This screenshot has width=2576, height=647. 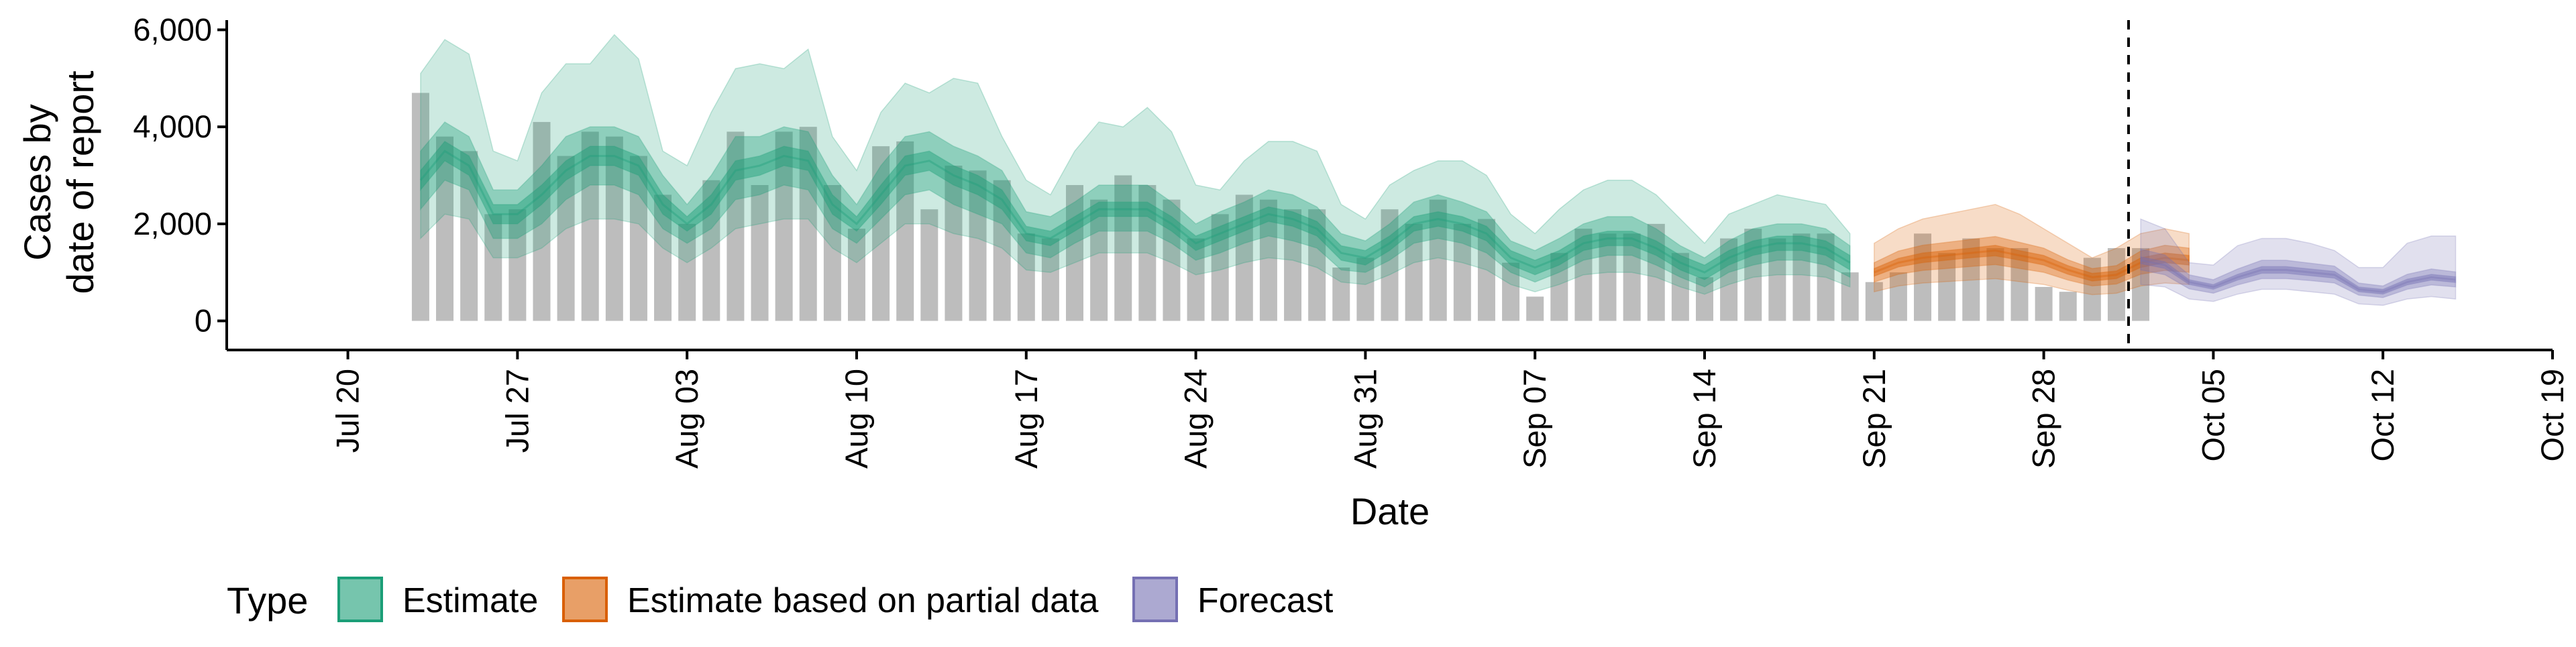 I want to click on x-tick-label: Aug 10, so click(x=856, y=419).